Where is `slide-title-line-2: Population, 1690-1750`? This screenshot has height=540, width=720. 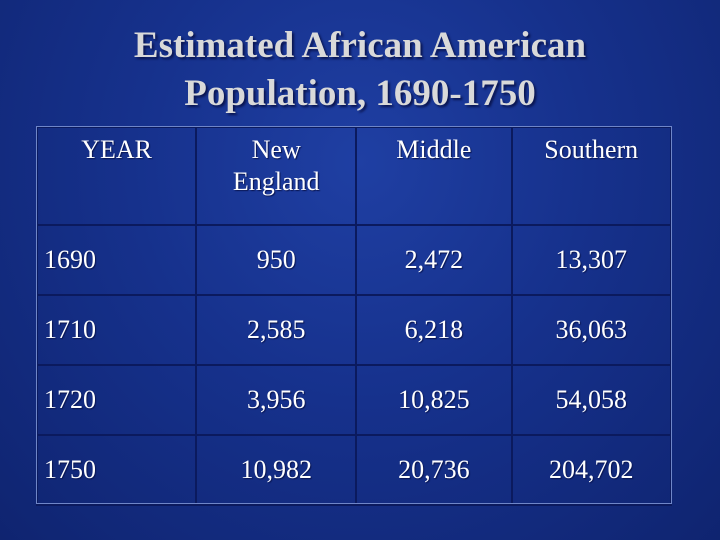 slide-title-line-2: Population, 1690-1750 is located at coordinates (360, 93).